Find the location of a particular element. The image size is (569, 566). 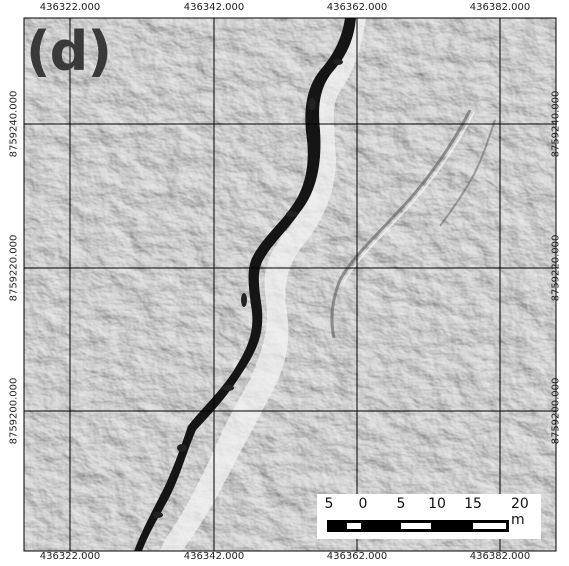

x-label-top: 436382.000 is located at coordinates (500, 7).